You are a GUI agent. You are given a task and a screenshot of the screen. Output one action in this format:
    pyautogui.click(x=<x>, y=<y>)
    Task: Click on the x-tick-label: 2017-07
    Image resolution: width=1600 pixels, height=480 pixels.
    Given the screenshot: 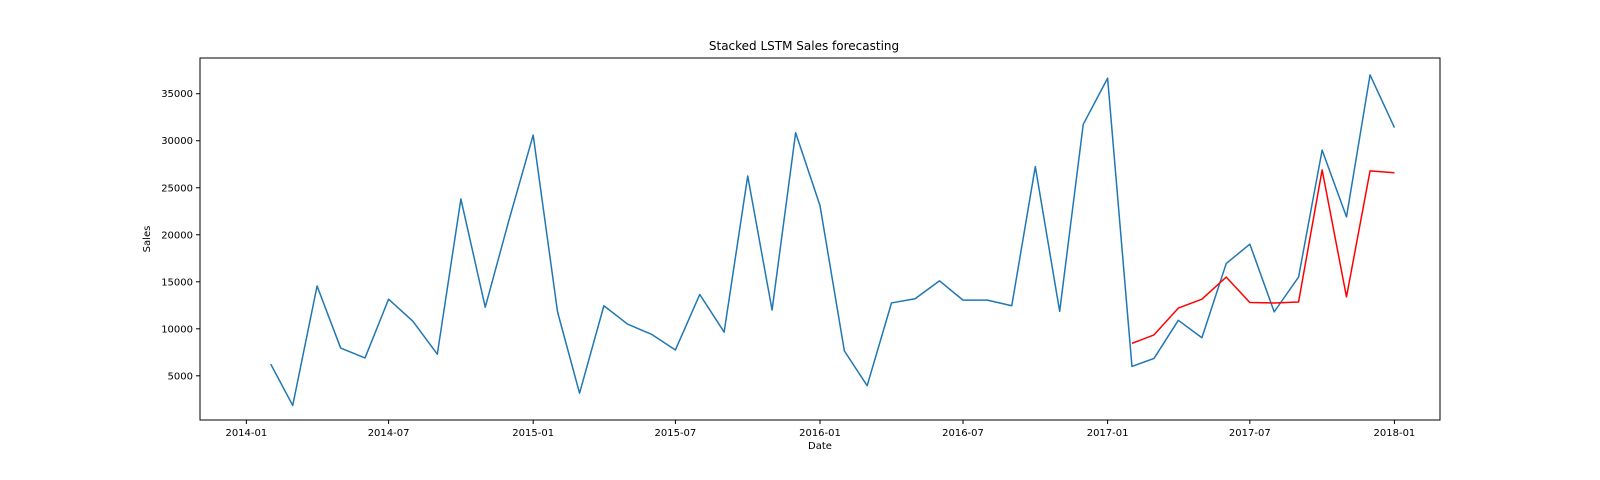 What is the action you would take?
    pyautogui.click(x=1250, y=433)
    